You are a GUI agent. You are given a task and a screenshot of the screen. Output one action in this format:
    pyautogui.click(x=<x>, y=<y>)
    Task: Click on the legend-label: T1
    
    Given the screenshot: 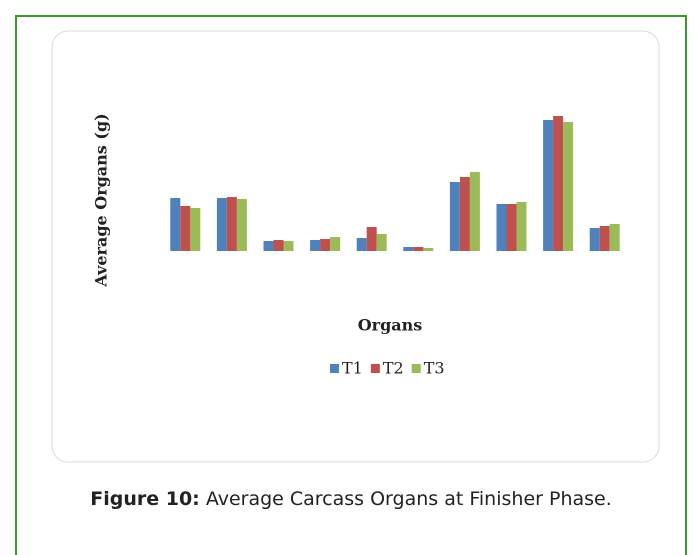 What is the action you would take?
    pyautogui.click(x=352, y=368)
    